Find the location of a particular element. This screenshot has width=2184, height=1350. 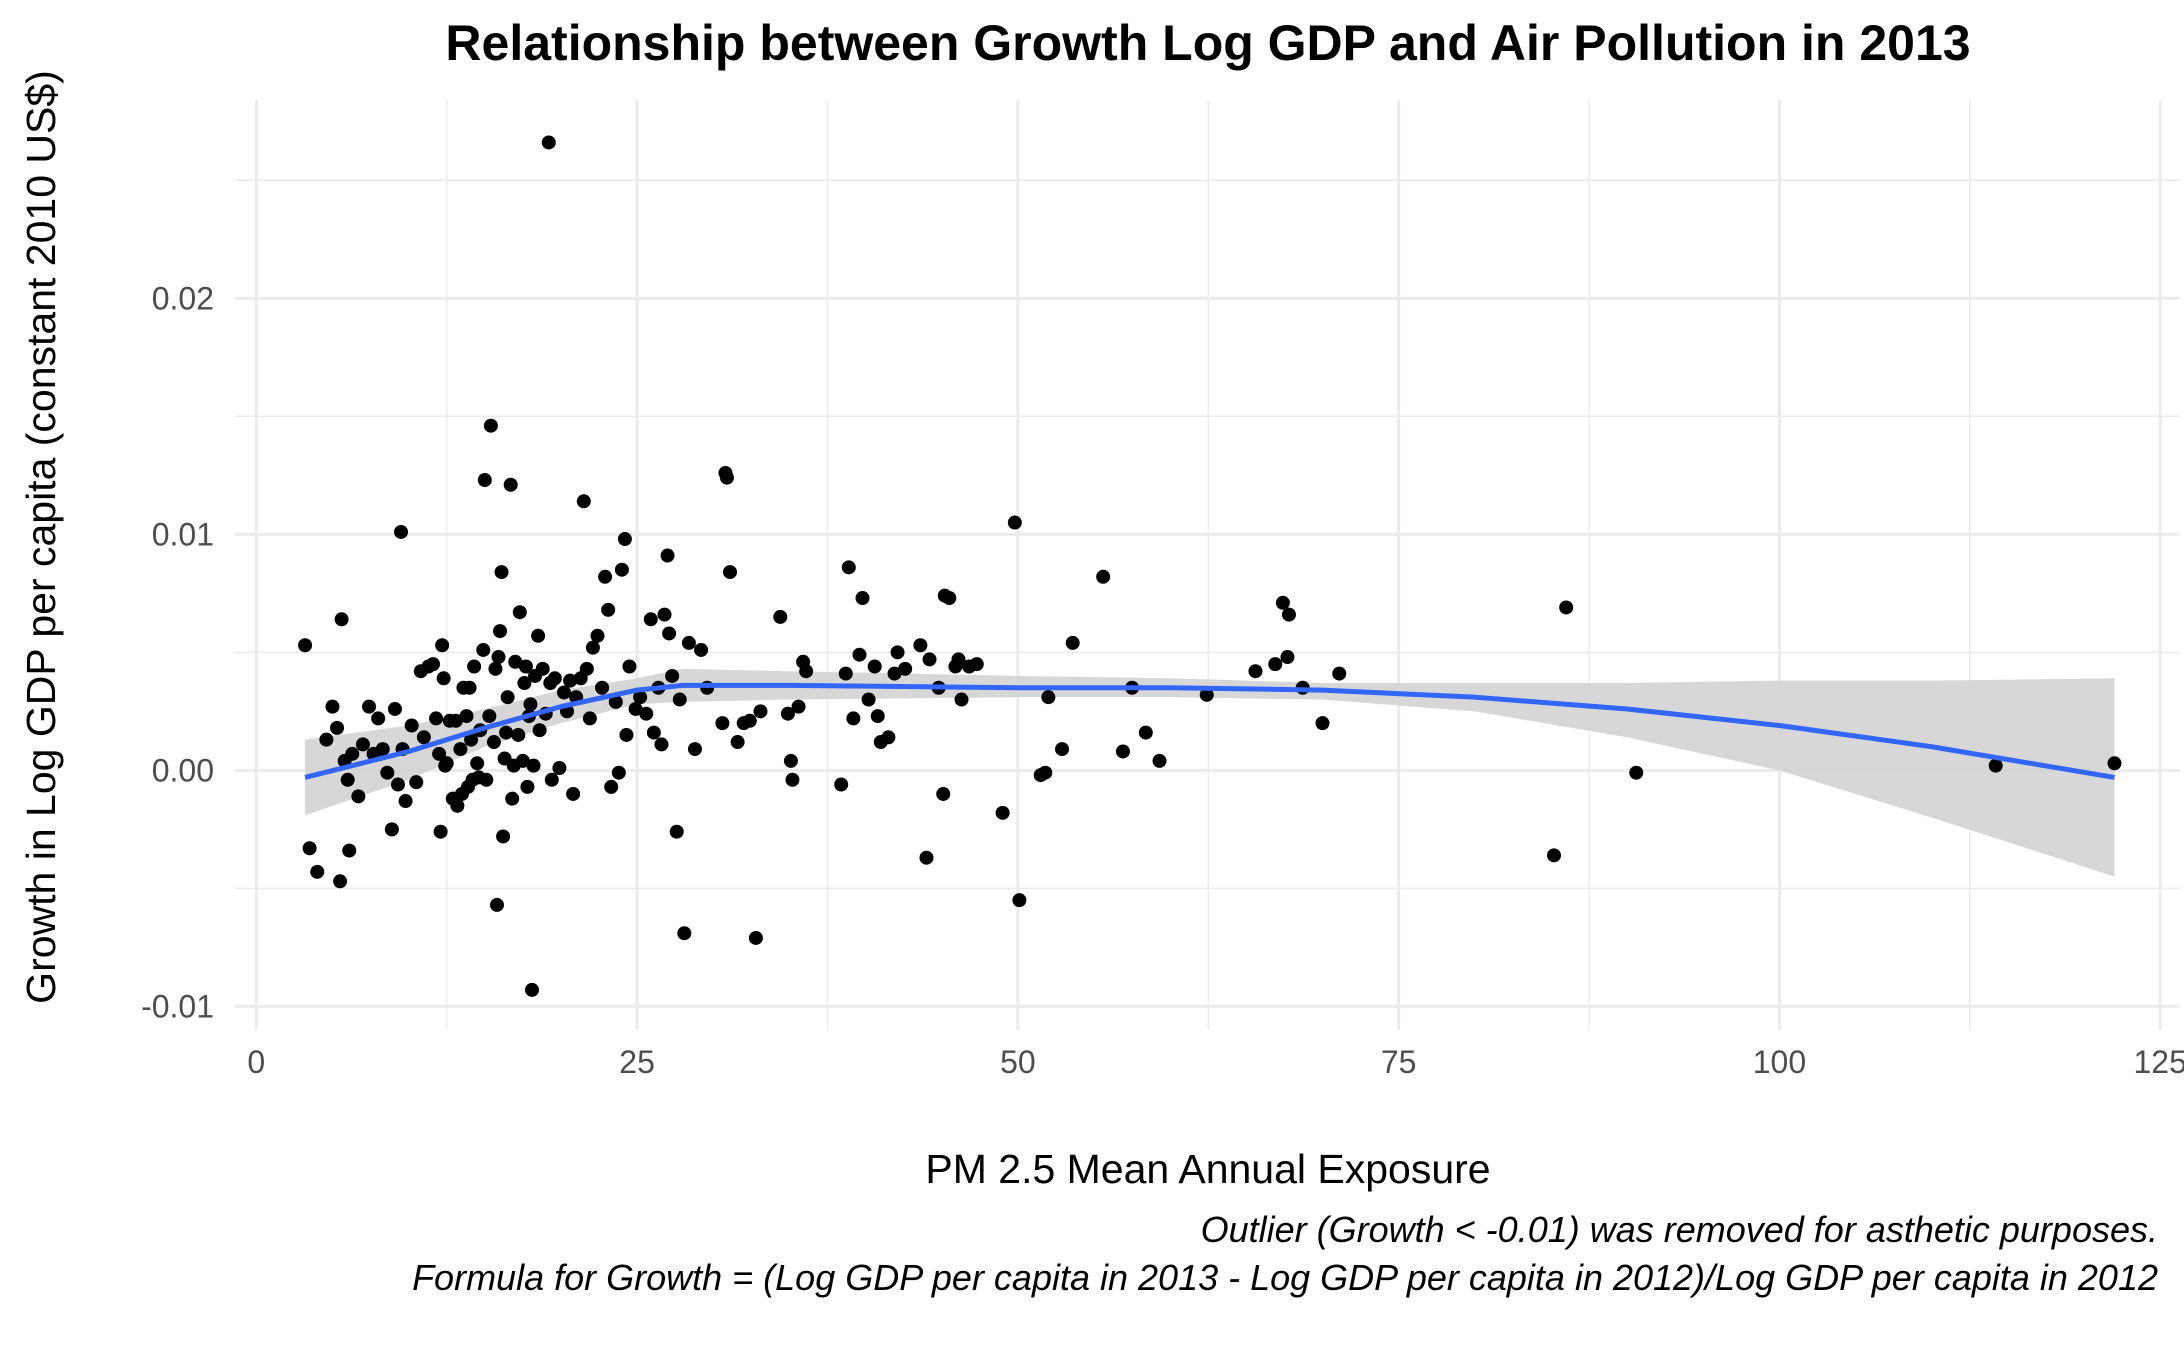

smooth-line-layer is located at coordinates (1209, 731).